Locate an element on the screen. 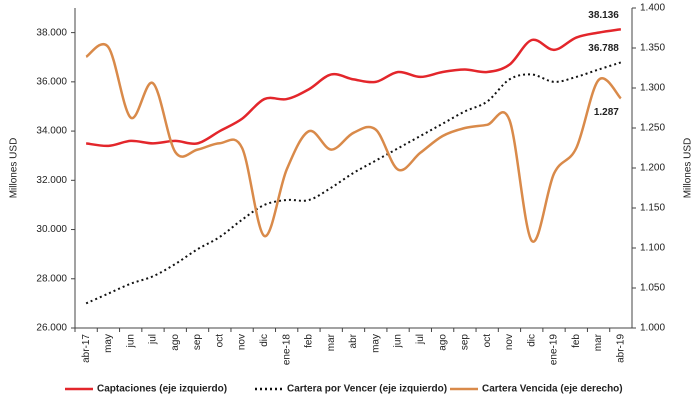 The width and height of the screenshot is (695, 400). y-tick-label: 38.000 is located at coordinates (51, 32).